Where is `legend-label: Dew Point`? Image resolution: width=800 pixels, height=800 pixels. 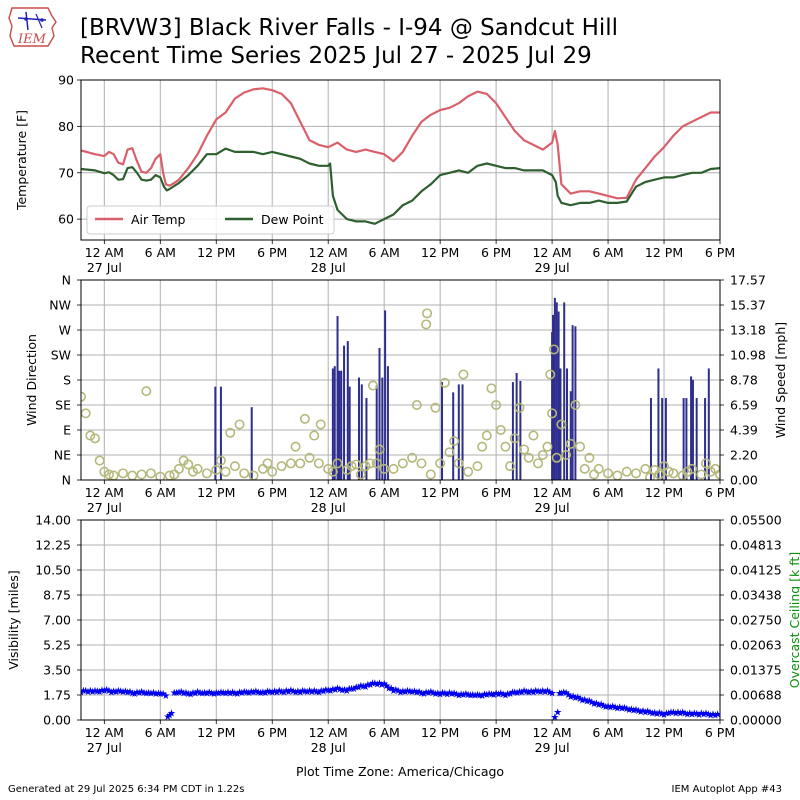 legend-label: Dew Point is located at coordinates (292, 219).